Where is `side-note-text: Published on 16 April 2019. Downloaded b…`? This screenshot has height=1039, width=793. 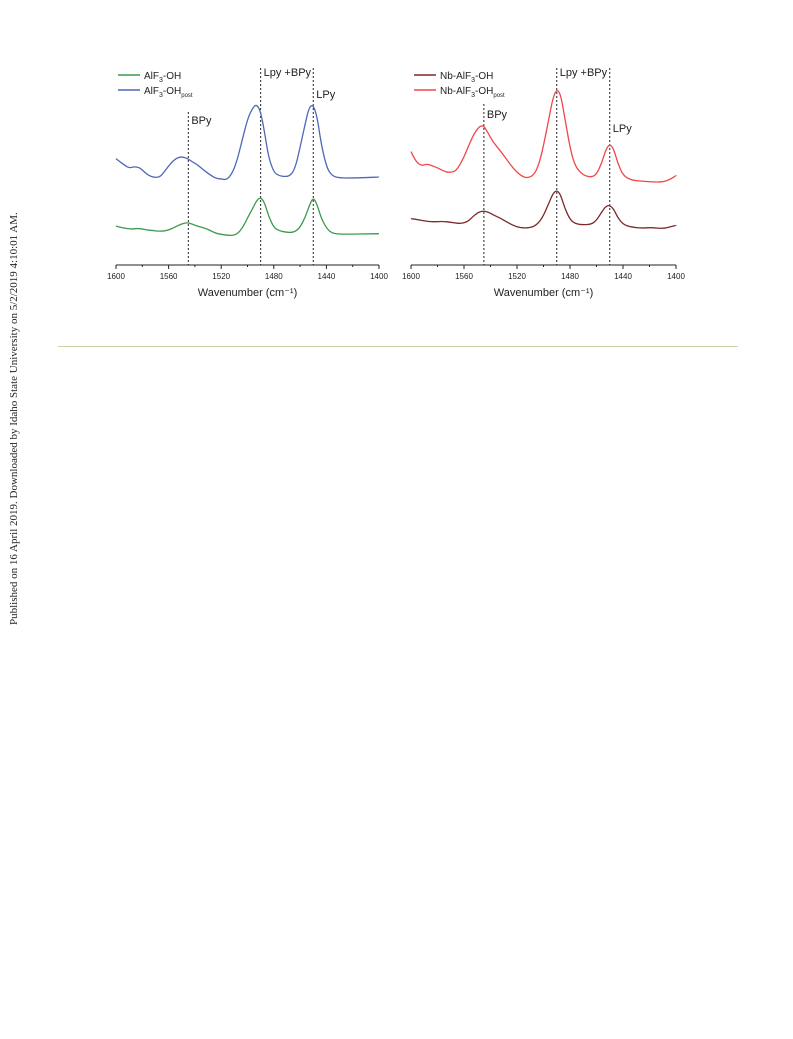
side-note-text: Published on 16 April 2019. Downloaded b… is located at coordinates (14, 418).